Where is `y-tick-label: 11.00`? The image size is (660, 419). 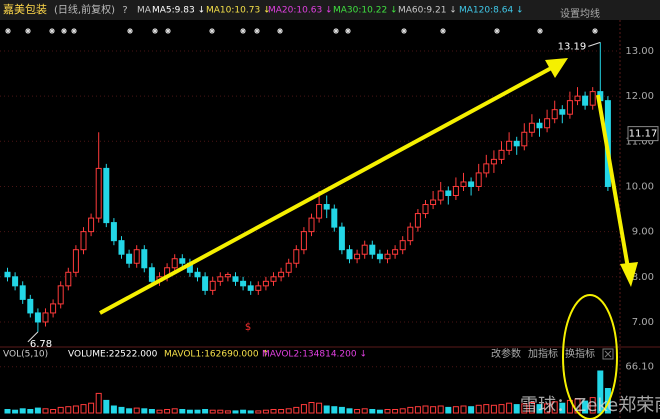 y-tick-label: 11.00 is located at coordinates (639, 141).